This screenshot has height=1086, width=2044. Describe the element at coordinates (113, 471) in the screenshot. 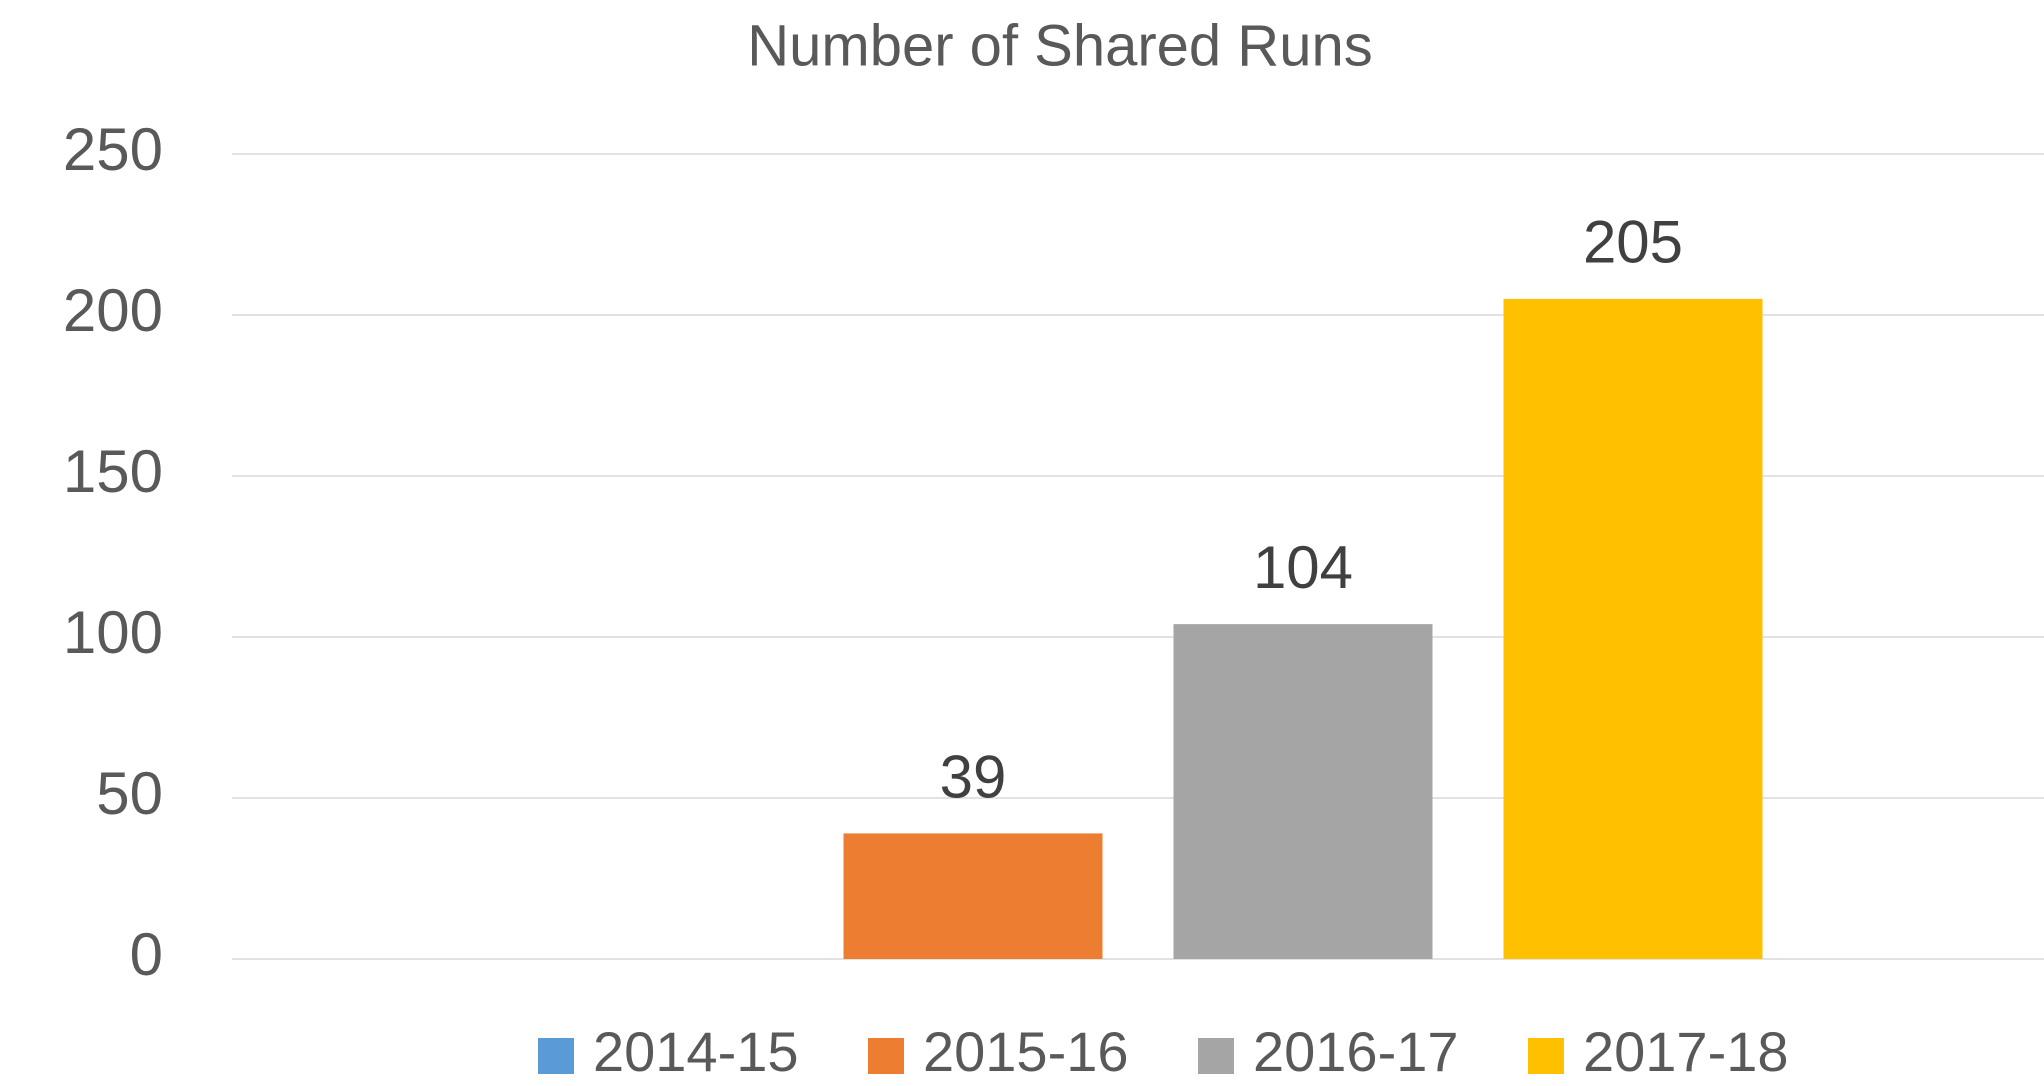

I see `y-tick-label: 150` at that location.